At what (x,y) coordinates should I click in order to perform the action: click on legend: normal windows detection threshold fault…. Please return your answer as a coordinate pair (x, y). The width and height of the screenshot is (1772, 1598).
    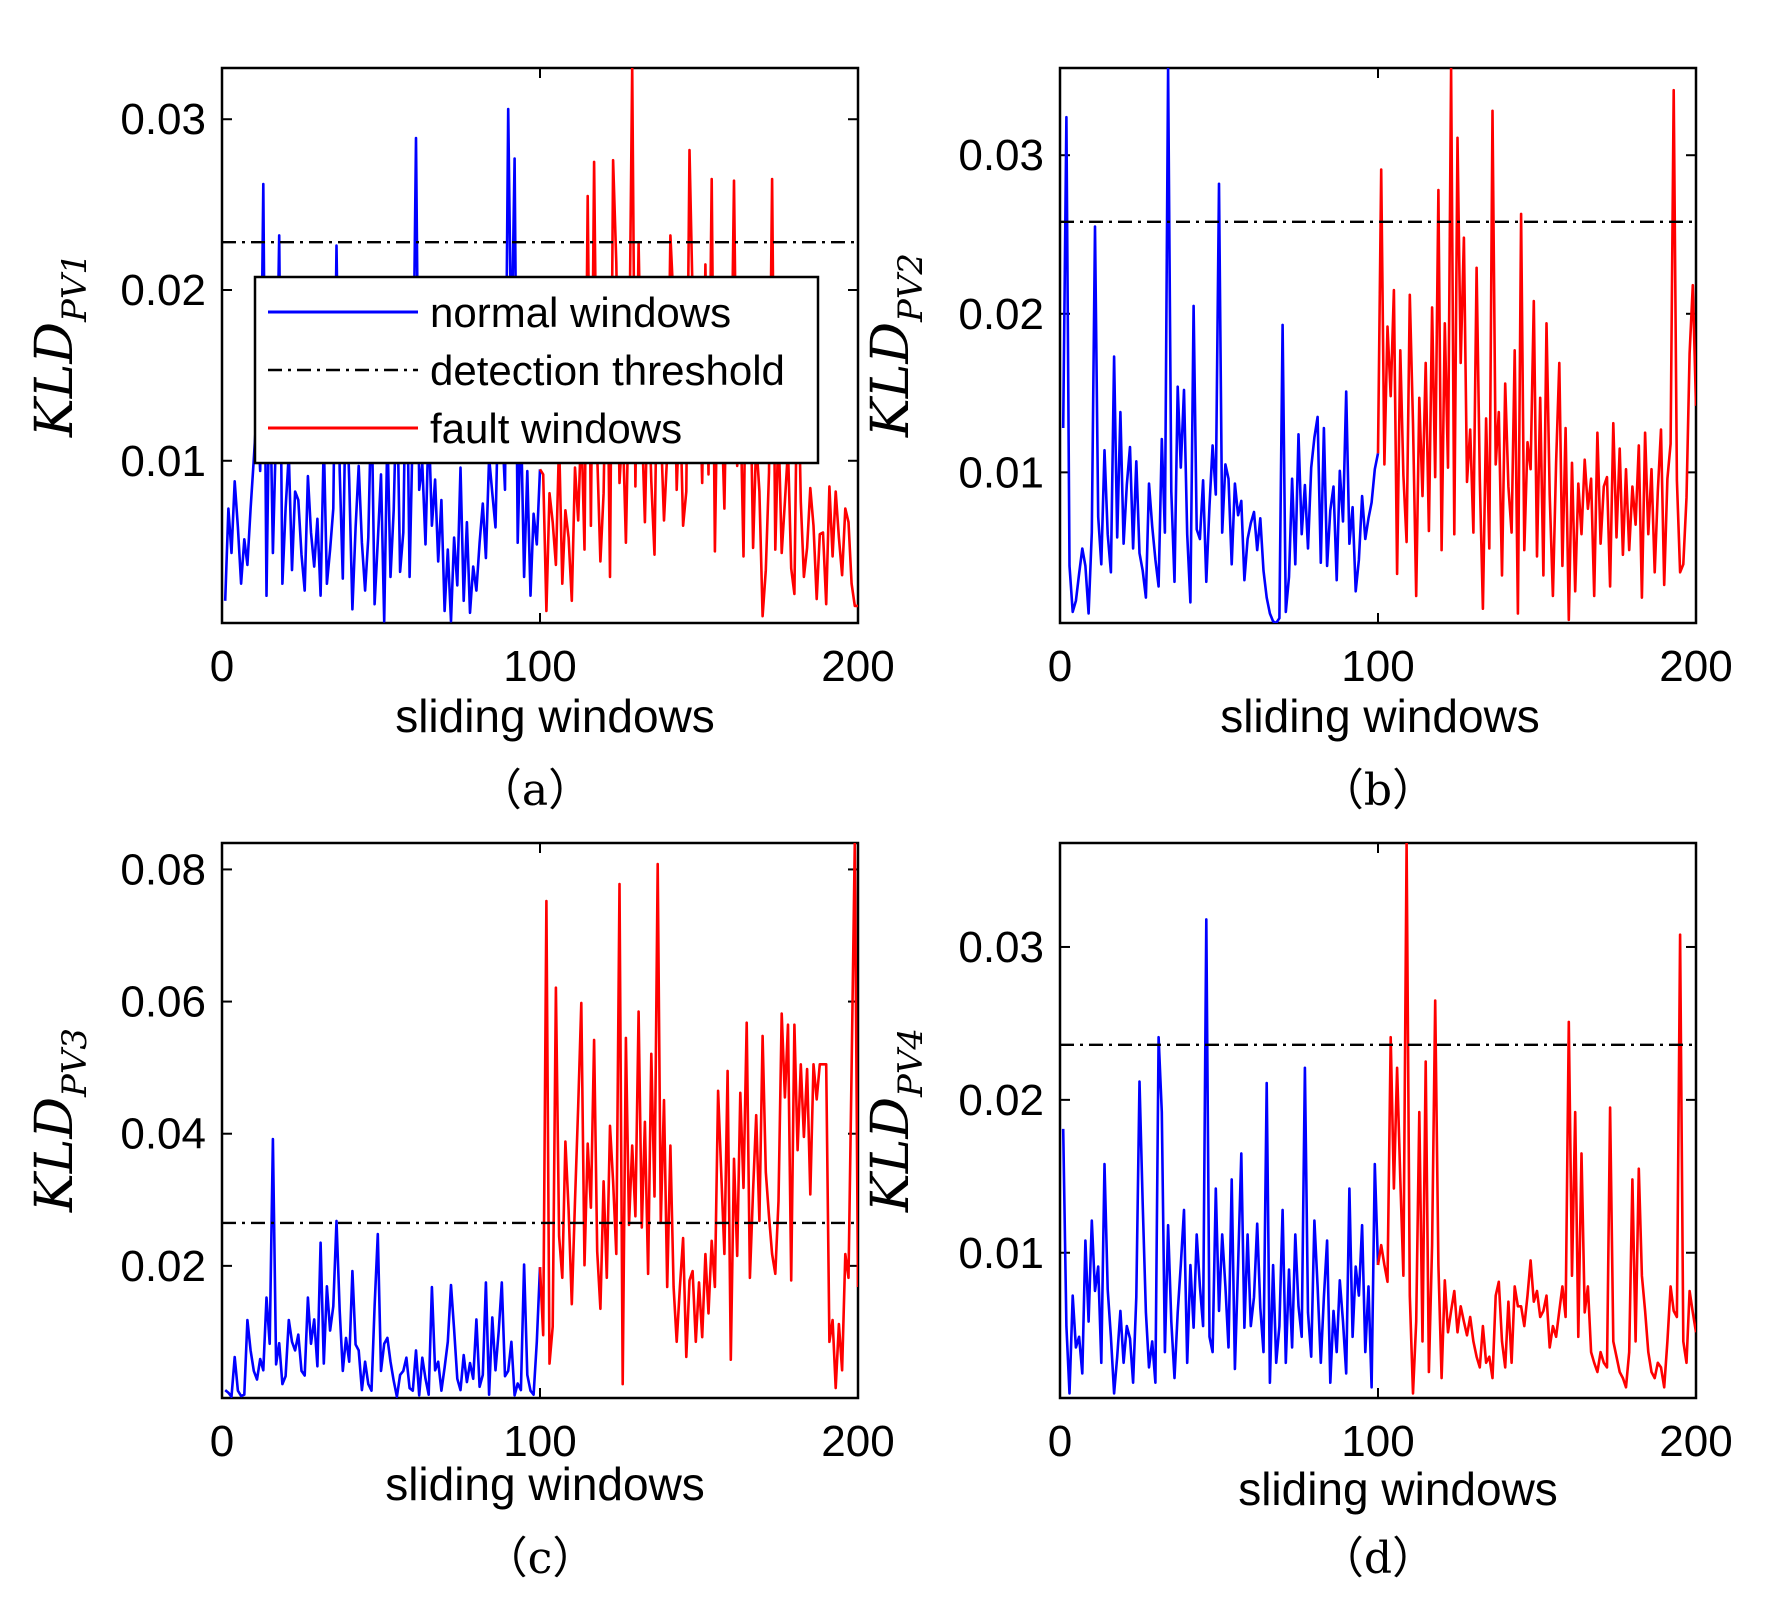
    Looking at the image, I should click on (536, 370).